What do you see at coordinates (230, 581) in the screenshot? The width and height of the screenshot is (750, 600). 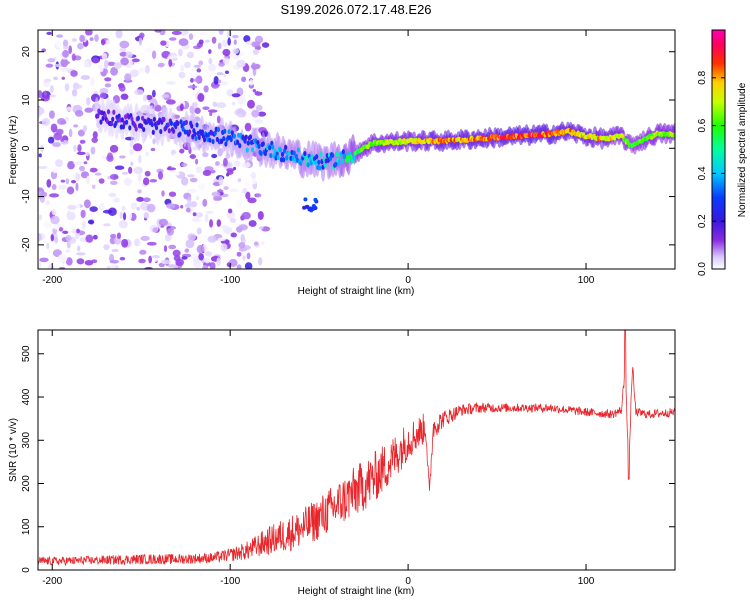 I see `x-tick-label: -100` at bounding box center [230, 581].